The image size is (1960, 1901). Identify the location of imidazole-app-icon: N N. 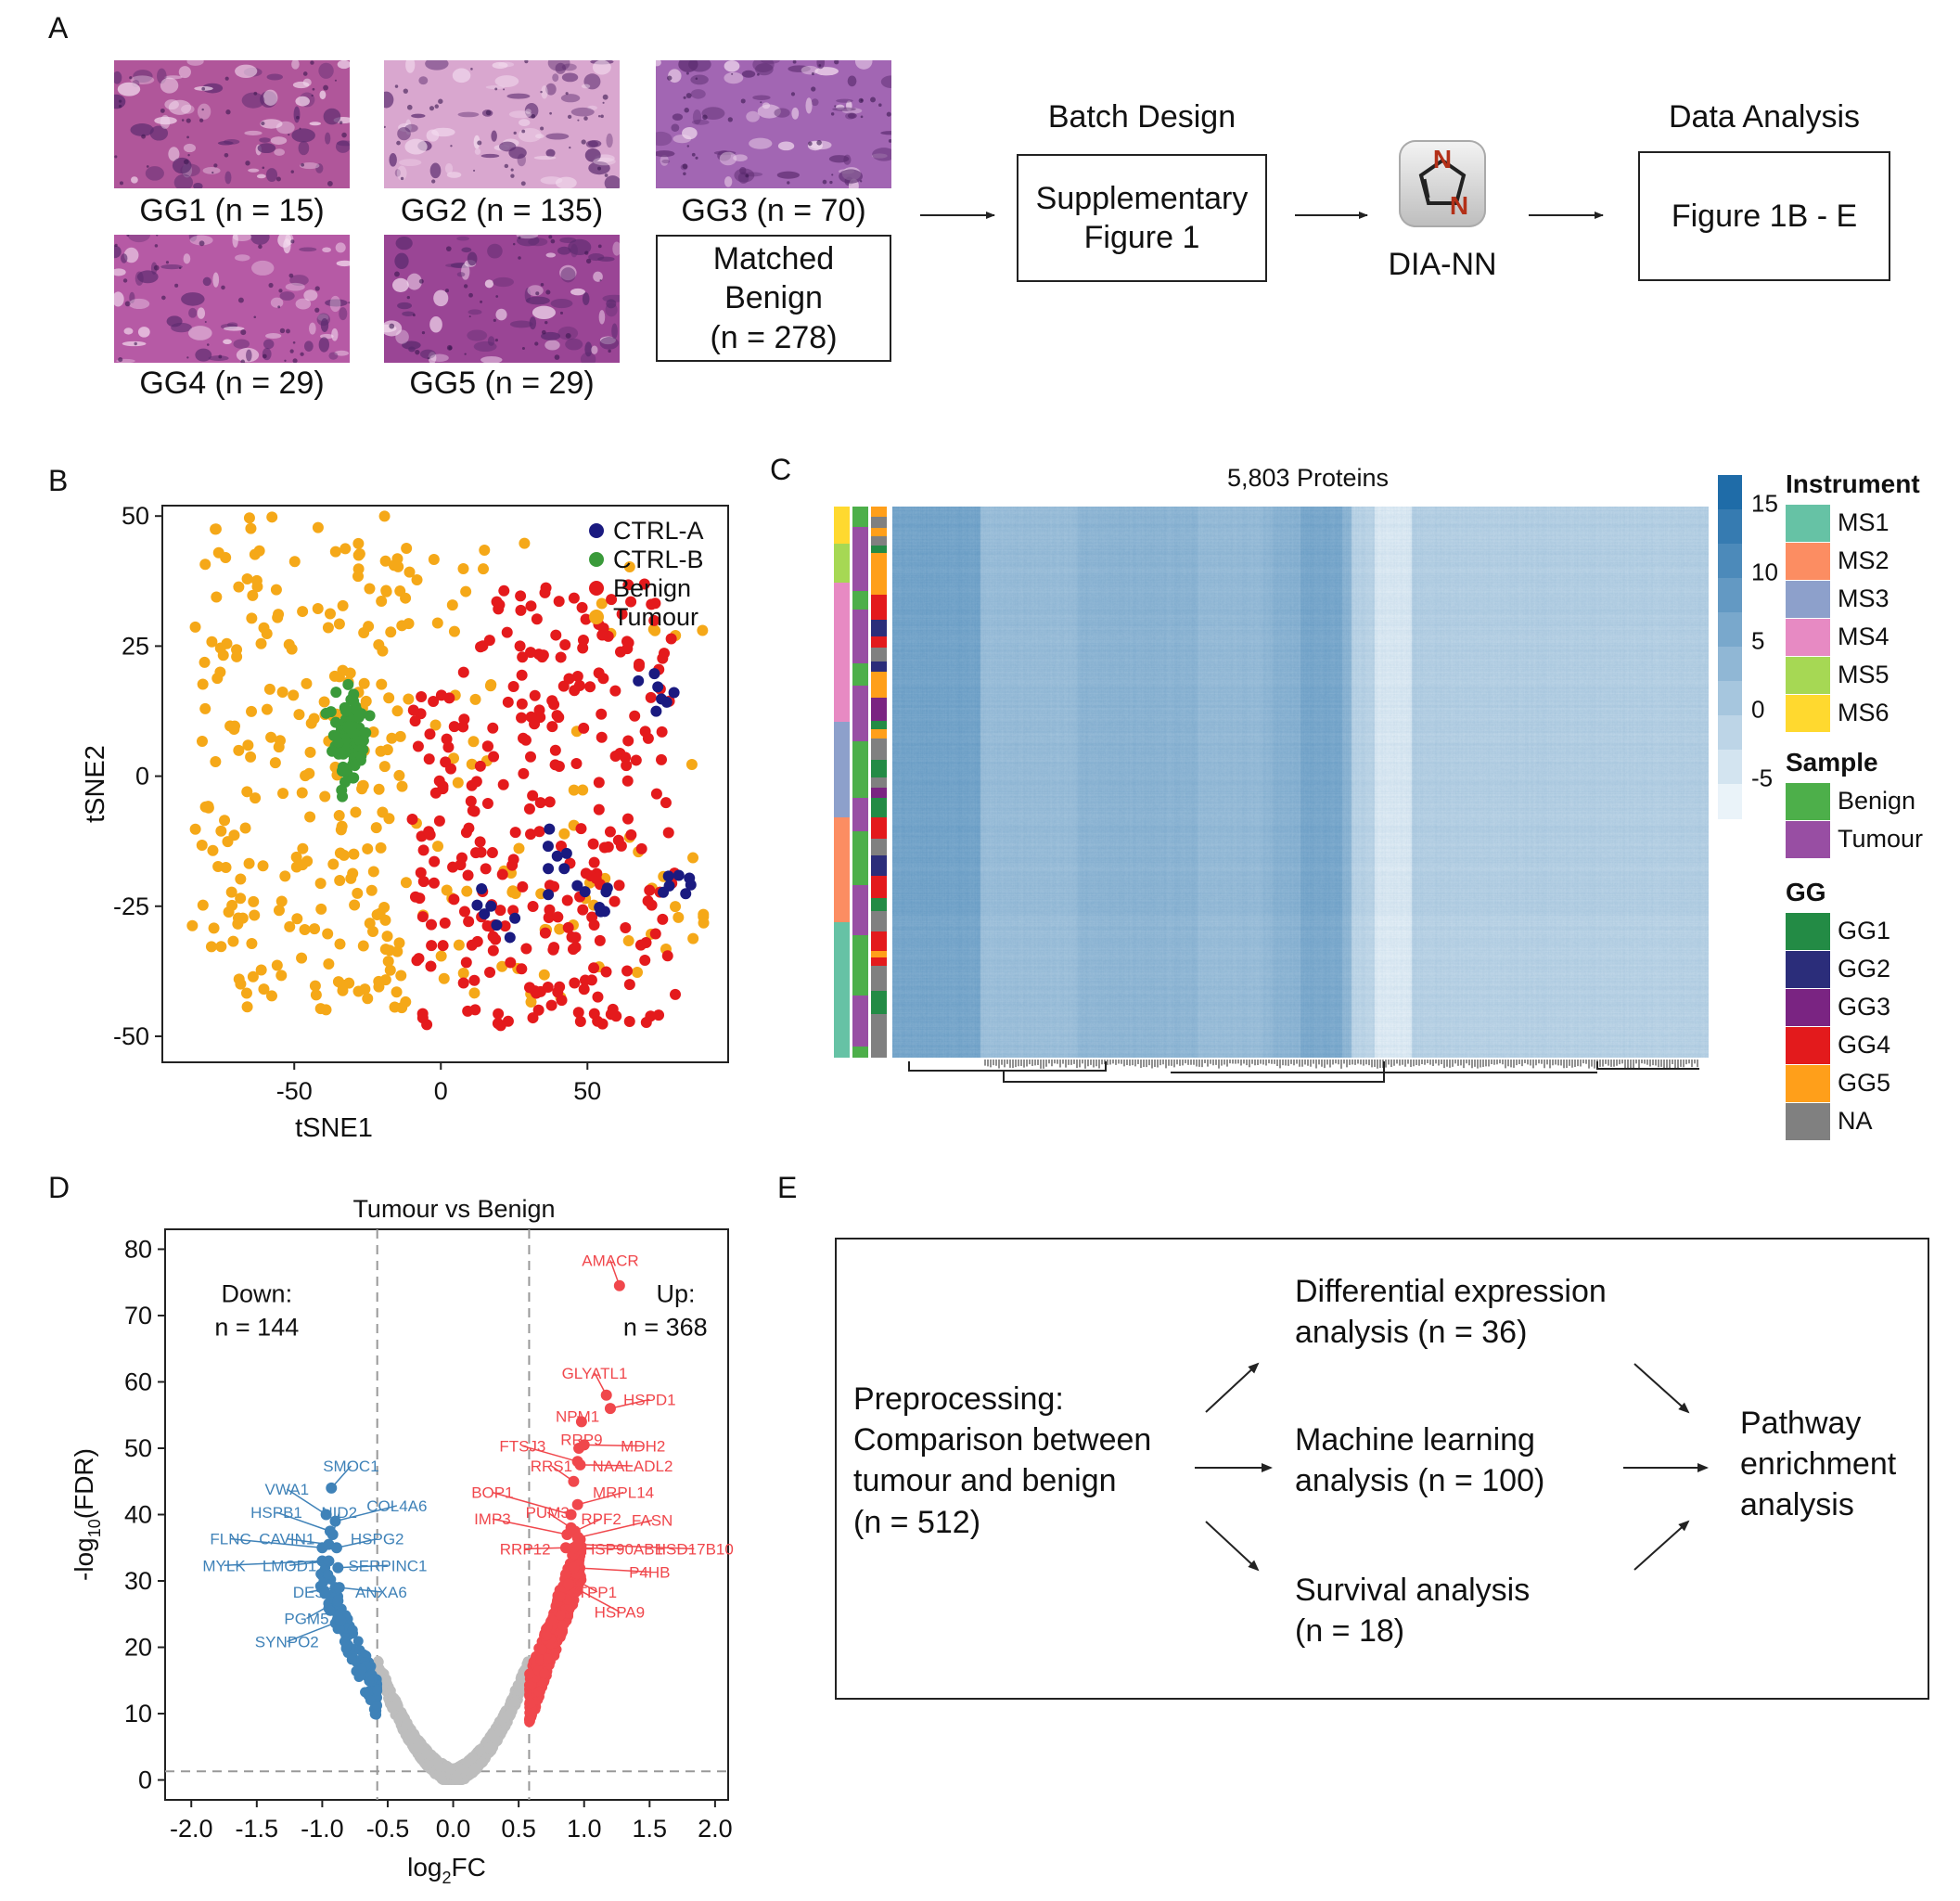
(1443, 183).